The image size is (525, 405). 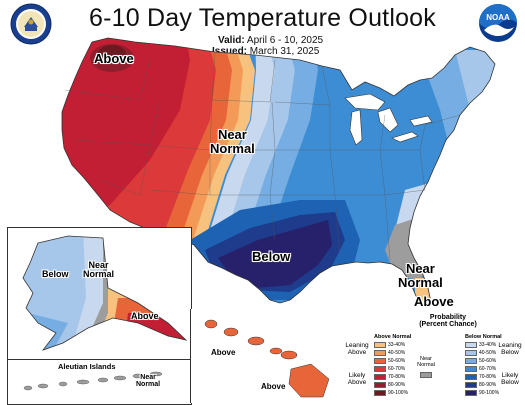 What do you see at coordinates (397, 361) in the screenshot?
I see `legend-pct-above-2: 50-60%` at bounding box center [397, 361].